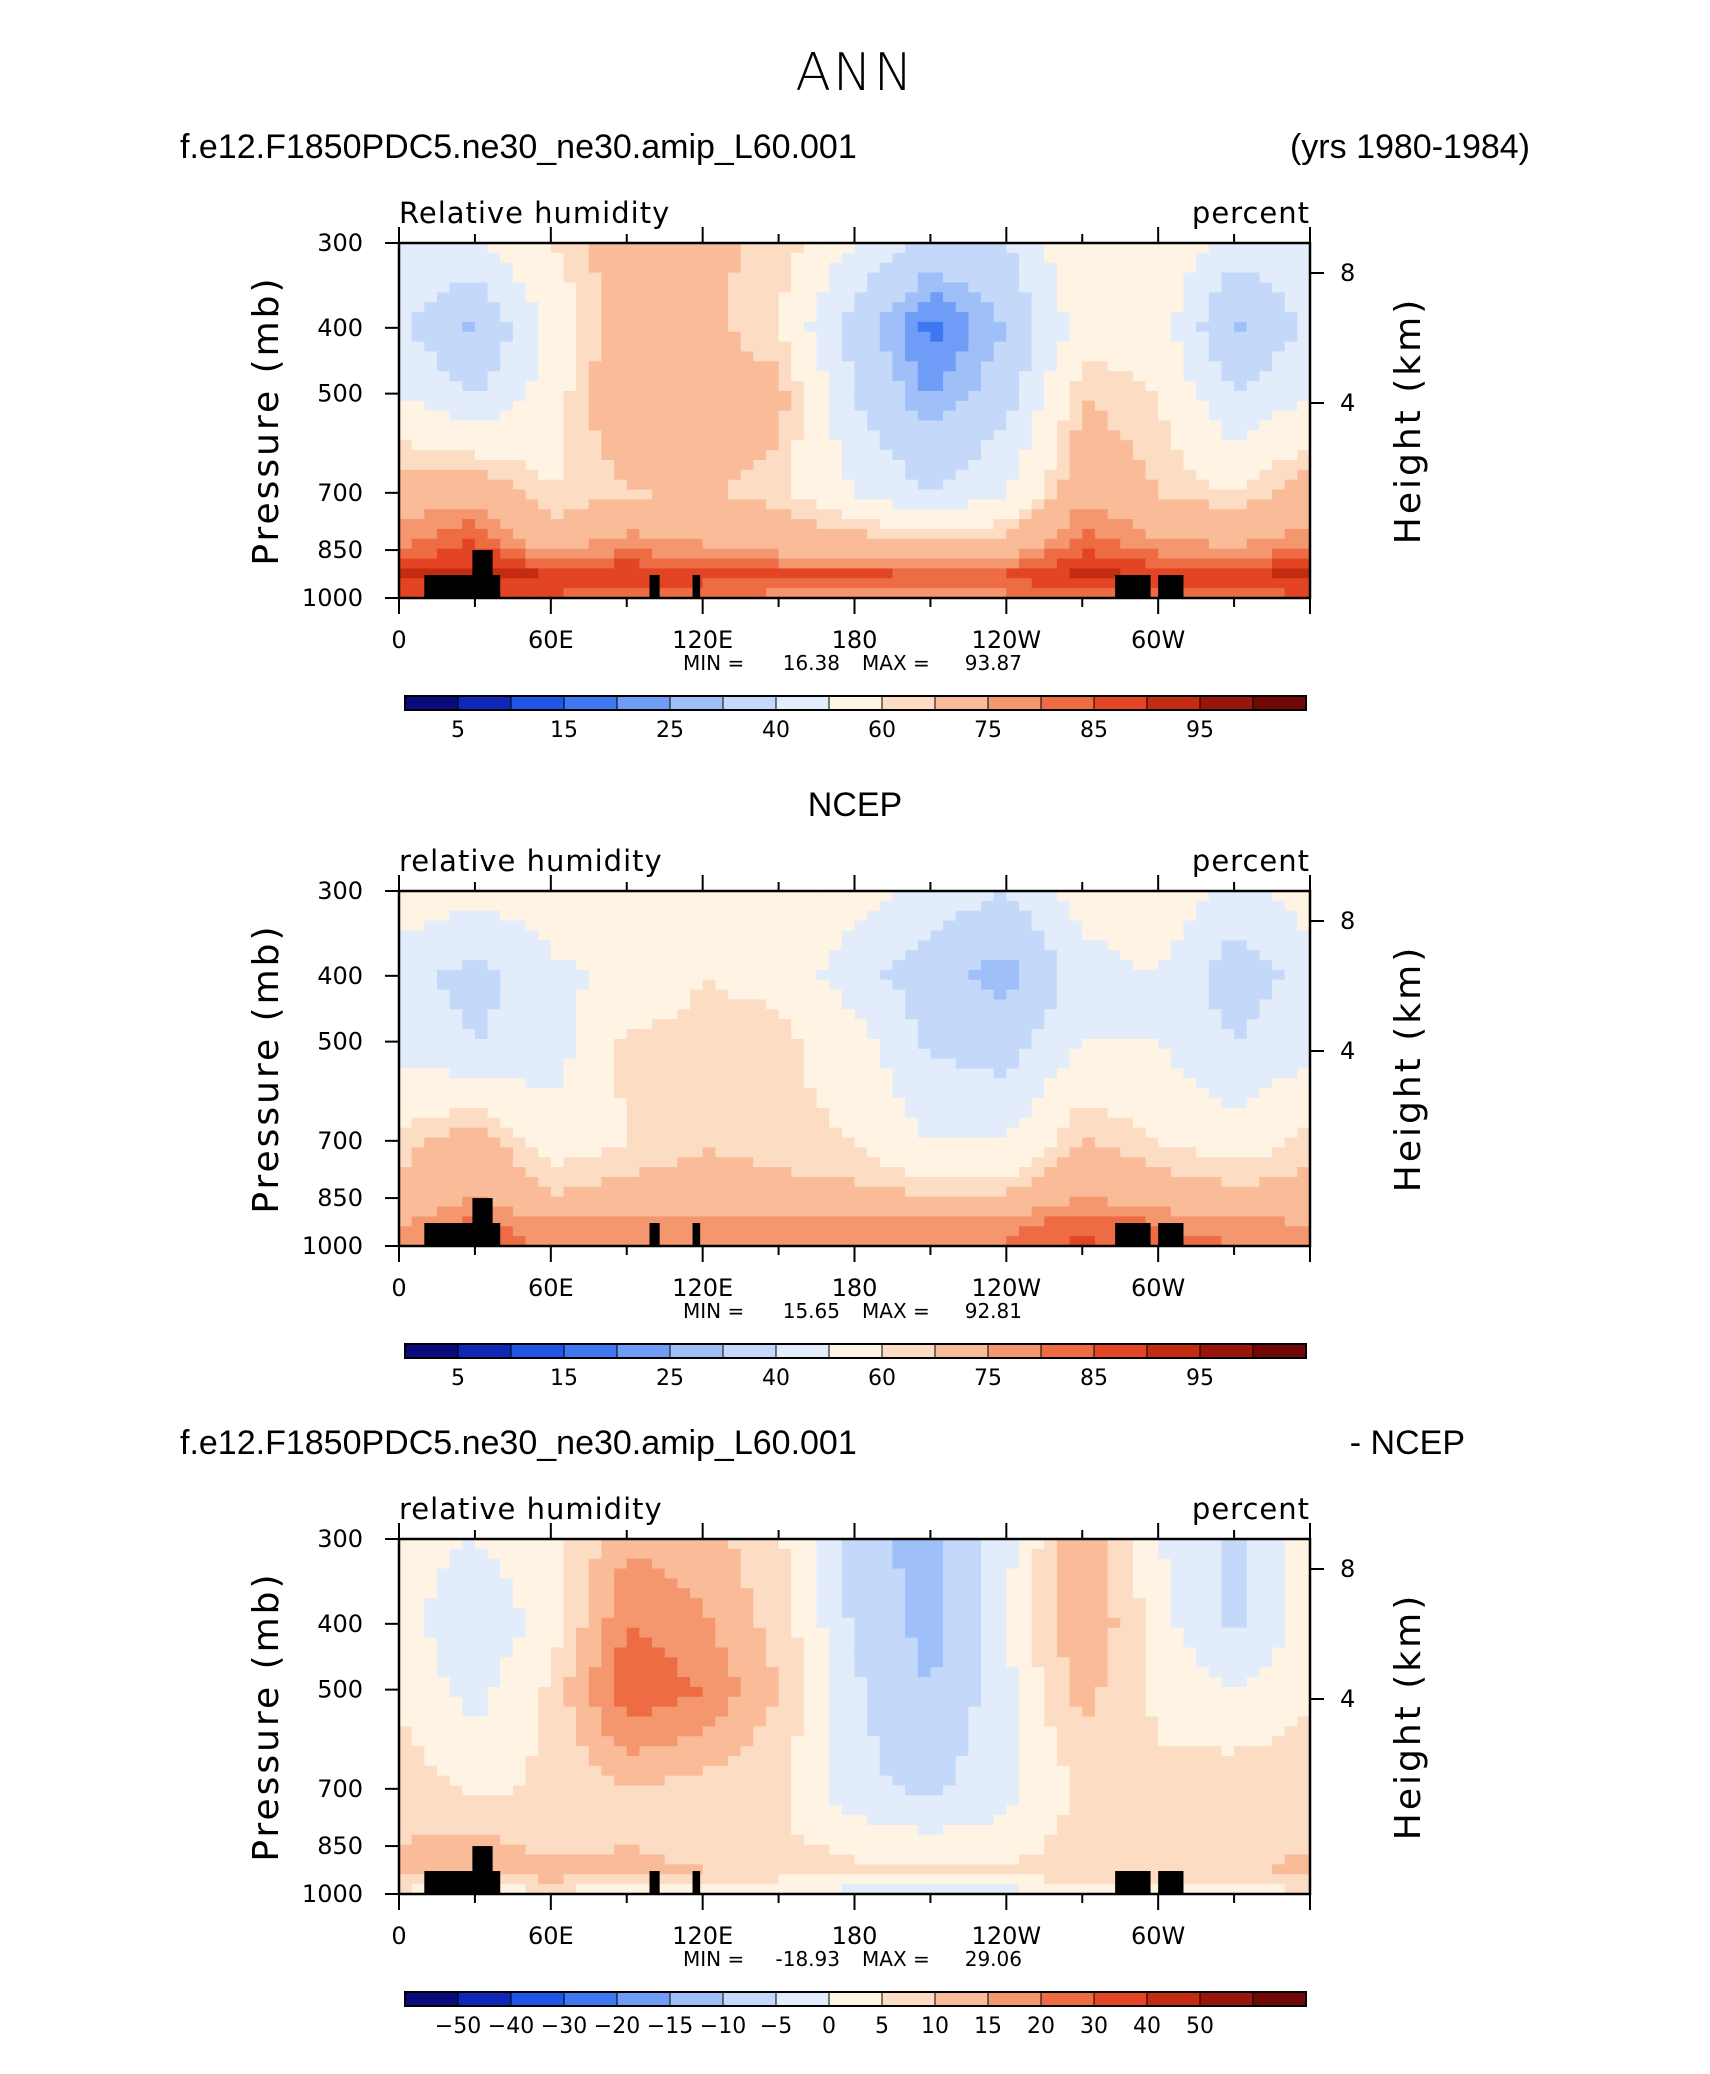  What do you see at coordinates (855, 805) in the screenshot?
I see `panel-title-center: NCEP` at bounding box center [855, 805].